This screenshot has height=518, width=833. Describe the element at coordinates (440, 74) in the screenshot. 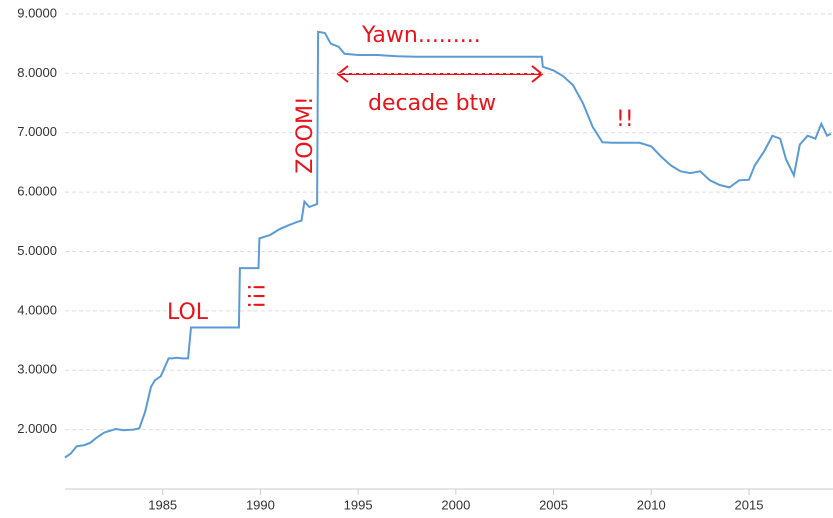

I see `arrow` at that location.